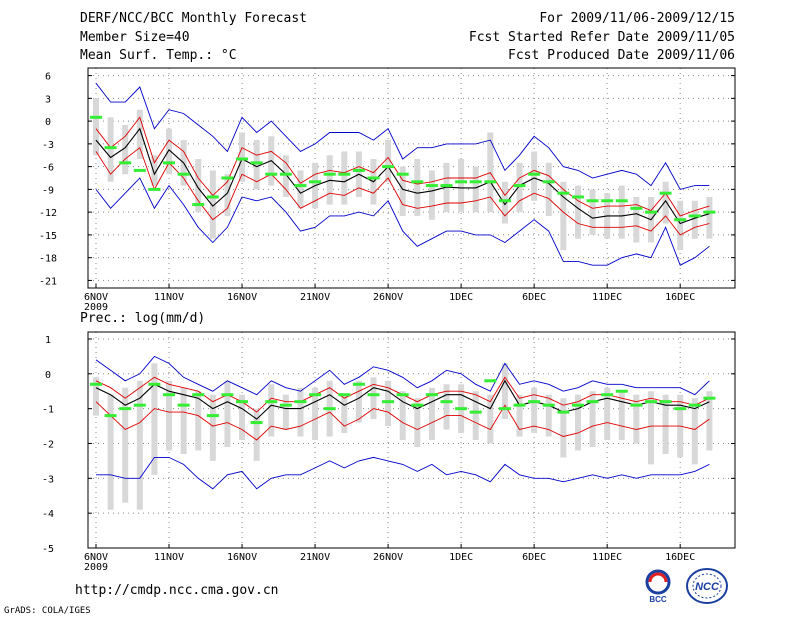 Image resolution: width=800 pixels, height=618 pixels. I want to click on bcc-logo: BCC, so click(658, 586).